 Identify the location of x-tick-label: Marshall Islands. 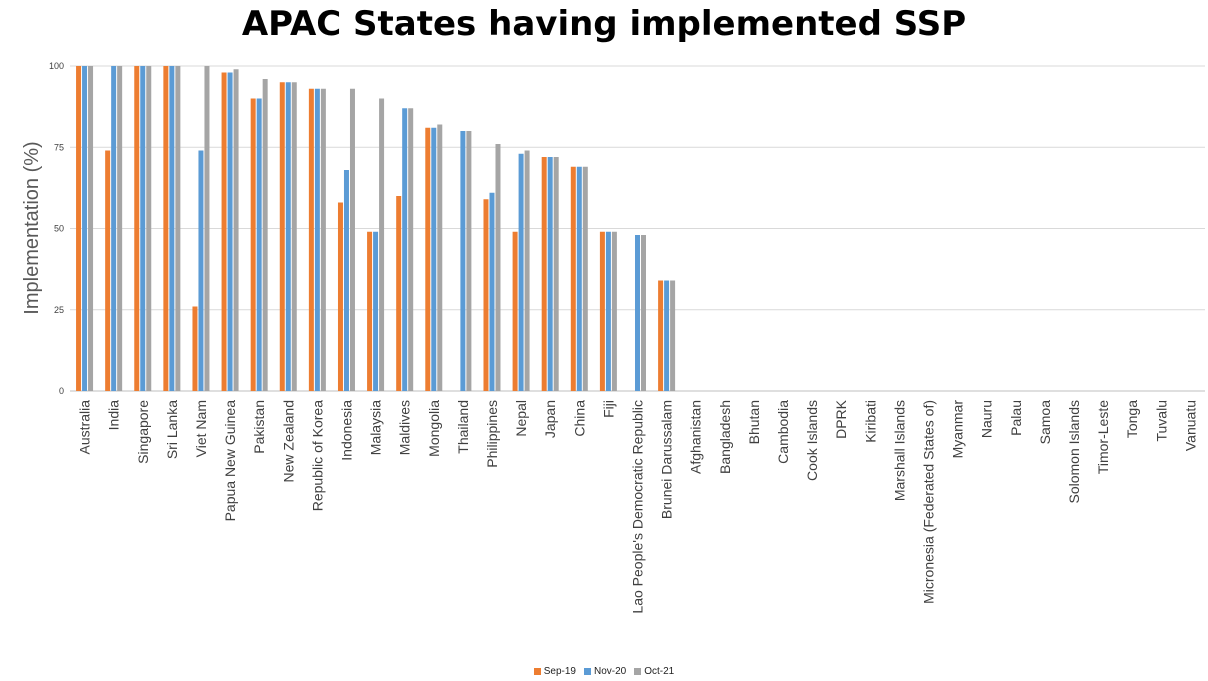
(899, 450).